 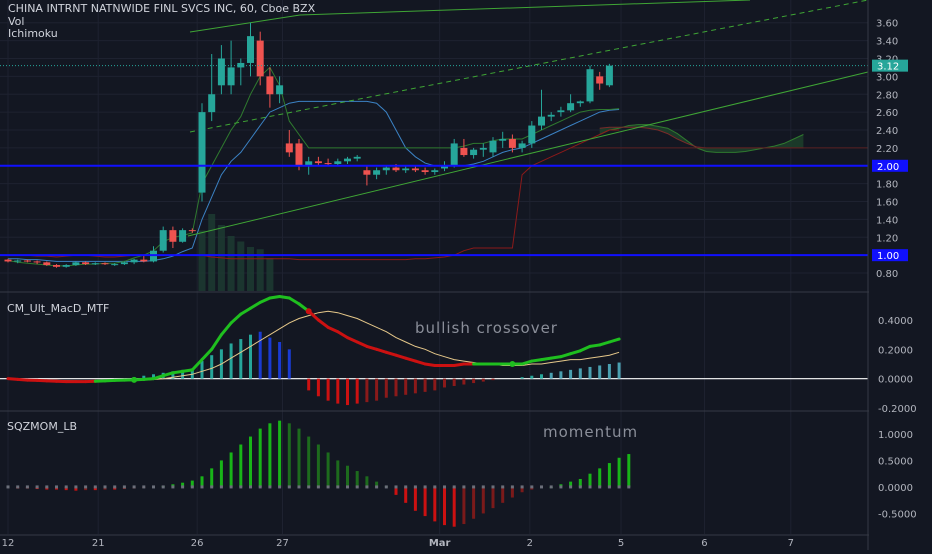 What do you see at coordinates (888, 167) in the screenshot?
I see `level-badge-label-0: 2.00` at bounding box center [888, 167].